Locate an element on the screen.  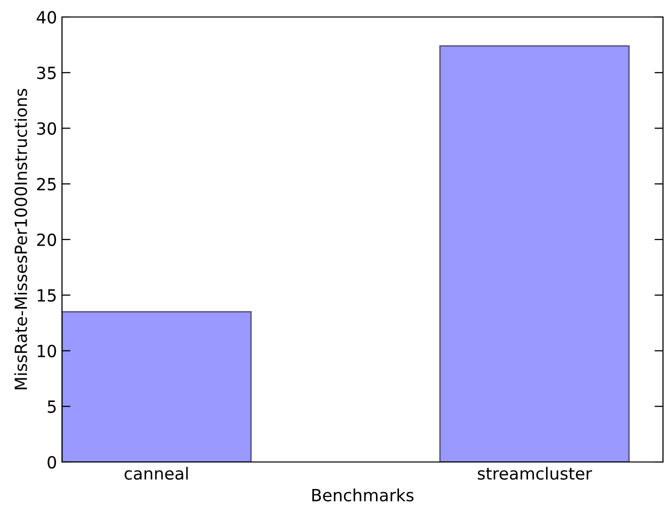
y-tick-label: 25 is located at coordinates (46, 184).